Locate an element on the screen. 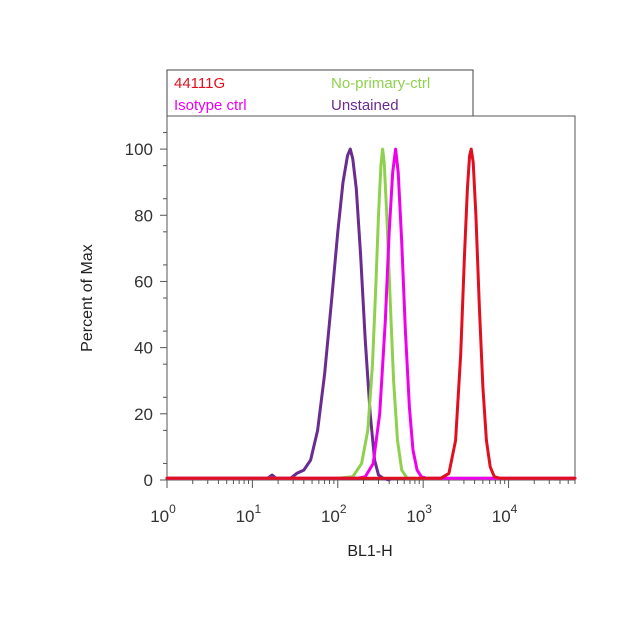  x-axis-title: BL1-H is located at coordinates (369, 551).